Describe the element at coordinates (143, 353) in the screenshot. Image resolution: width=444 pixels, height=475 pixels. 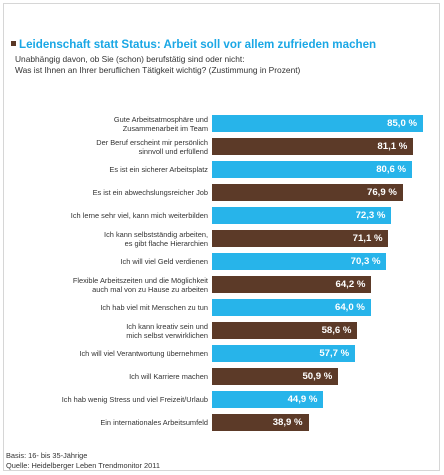
I see `category-label: Ich will viel Verantwortung übernehmen` at that location.